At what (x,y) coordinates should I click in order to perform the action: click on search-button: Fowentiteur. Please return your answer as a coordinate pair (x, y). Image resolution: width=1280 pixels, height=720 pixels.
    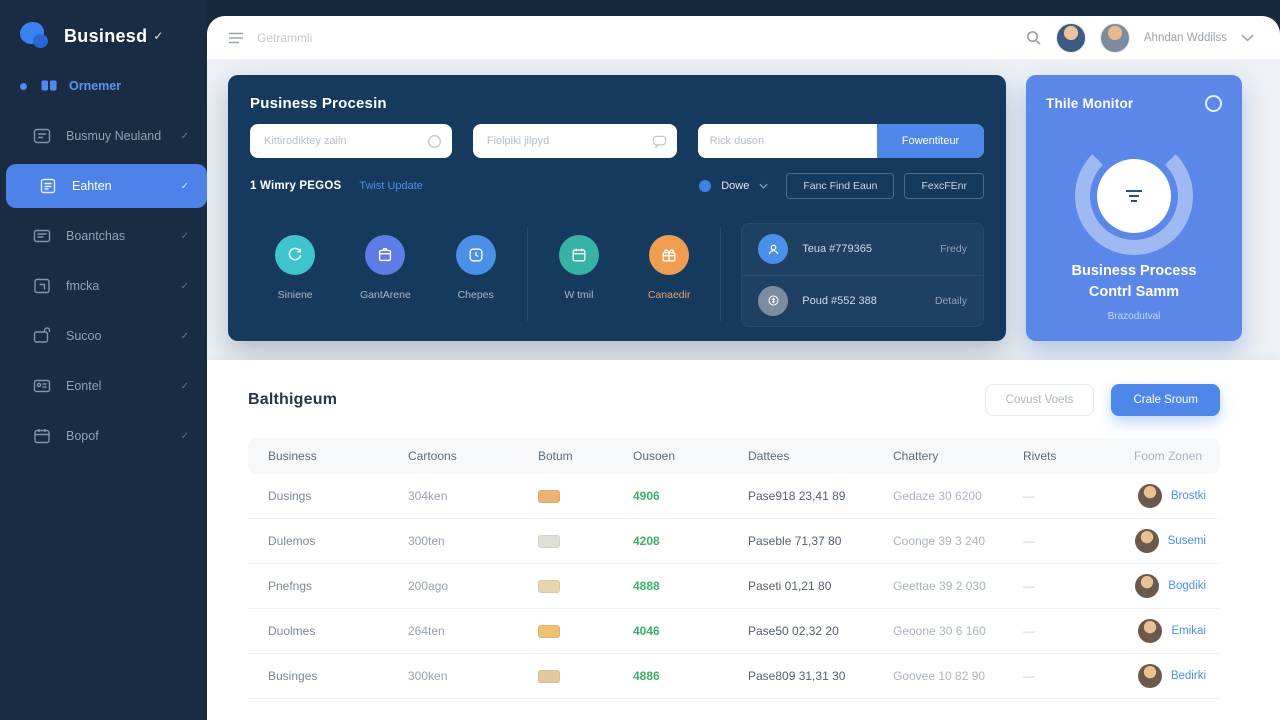
    Looking at the image, I should click on (930, 141).